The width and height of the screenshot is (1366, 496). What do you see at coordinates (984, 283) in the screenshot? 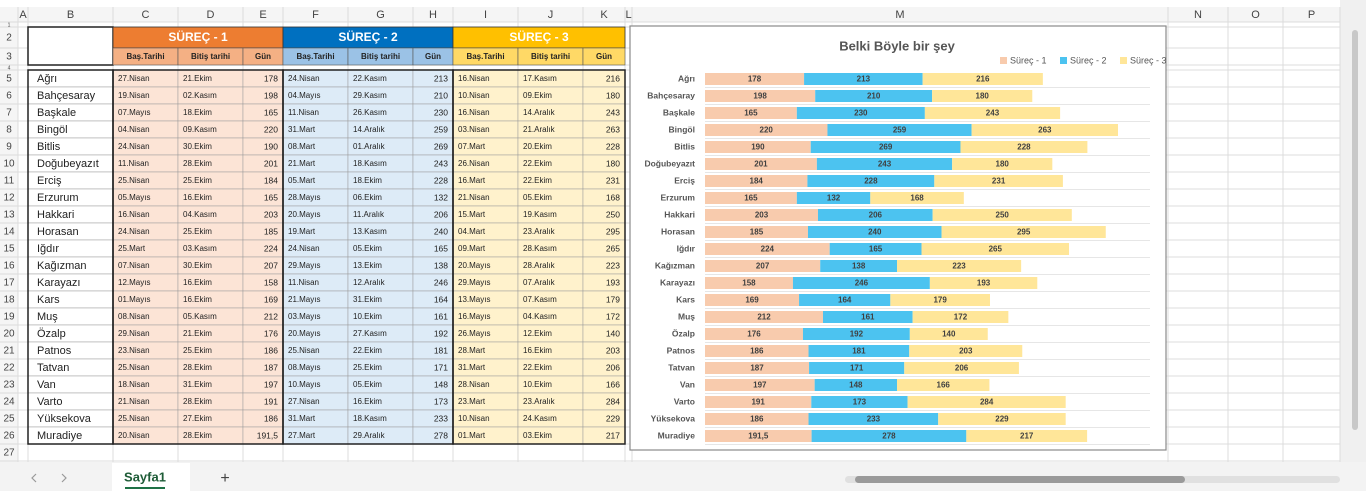
I see `data-label: 193` at bounding box center [984, 283].